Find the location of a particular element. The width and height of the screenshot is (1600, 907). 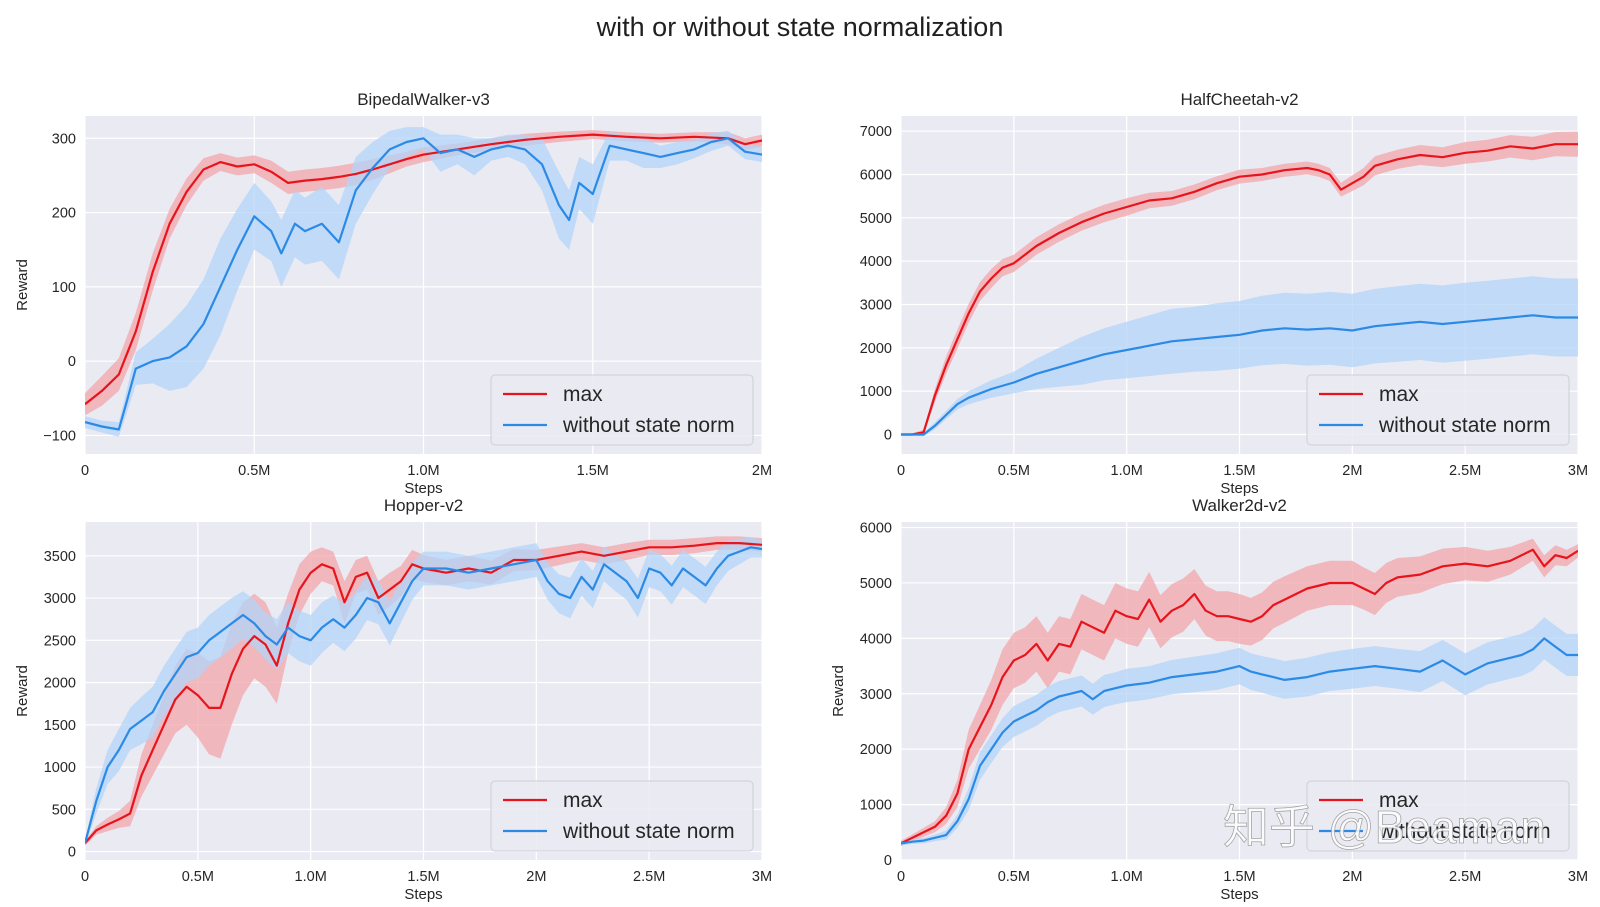

y-tick-label: 300 is located at coordinates (64, 139).